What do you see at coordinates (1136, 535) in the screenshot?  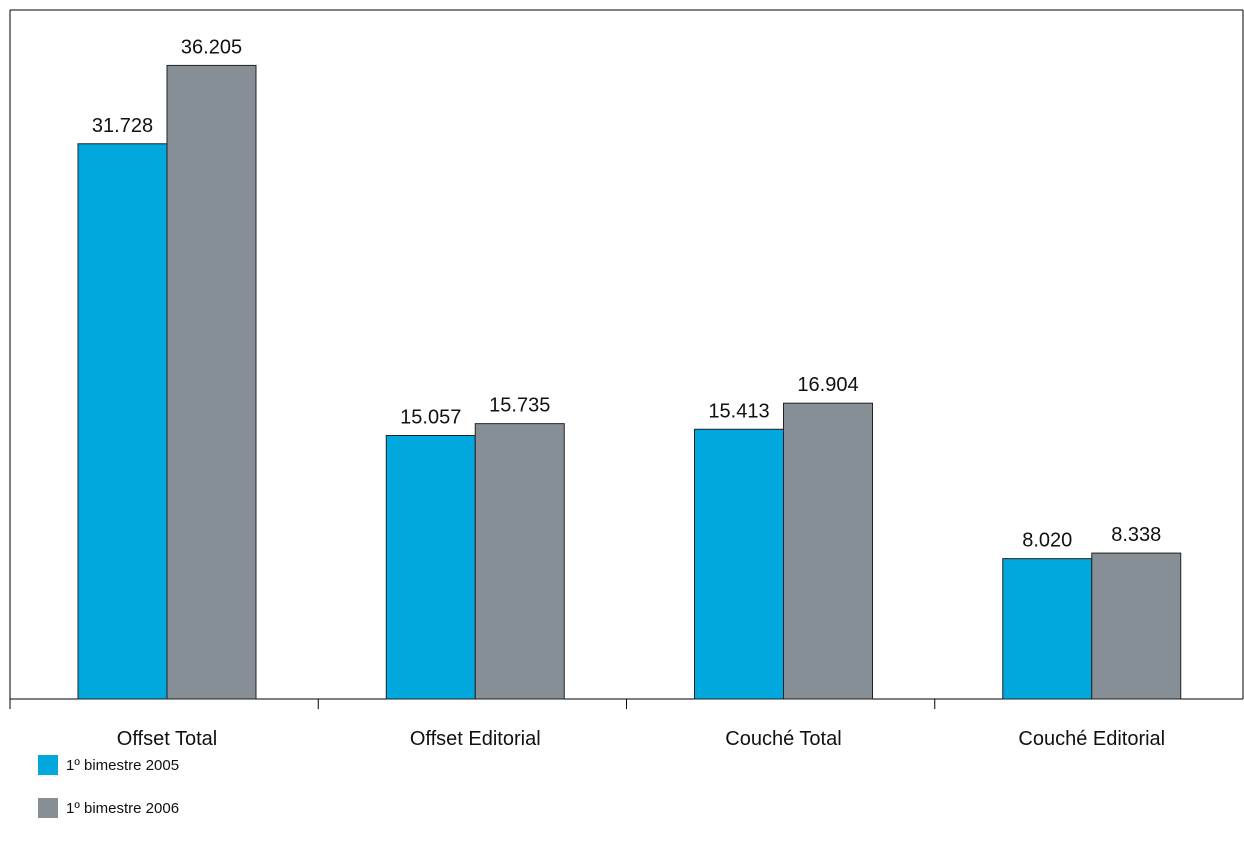 I see `data-label-2-4: 8.338` at bounding box center [1136, 535].